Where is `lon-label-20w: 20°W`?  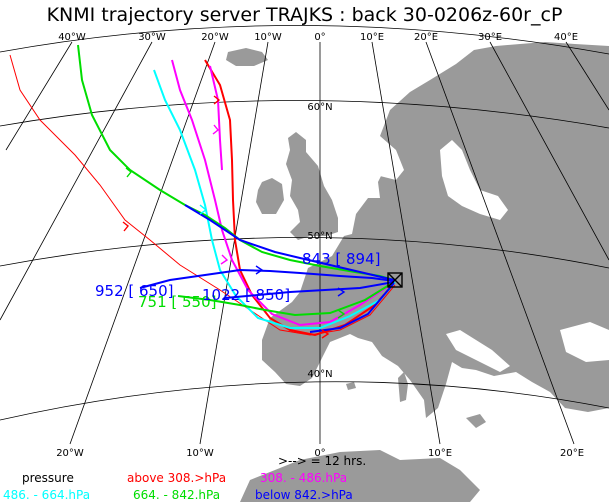
lon-label-20w: 20°W is located at coordinates (215, 37).